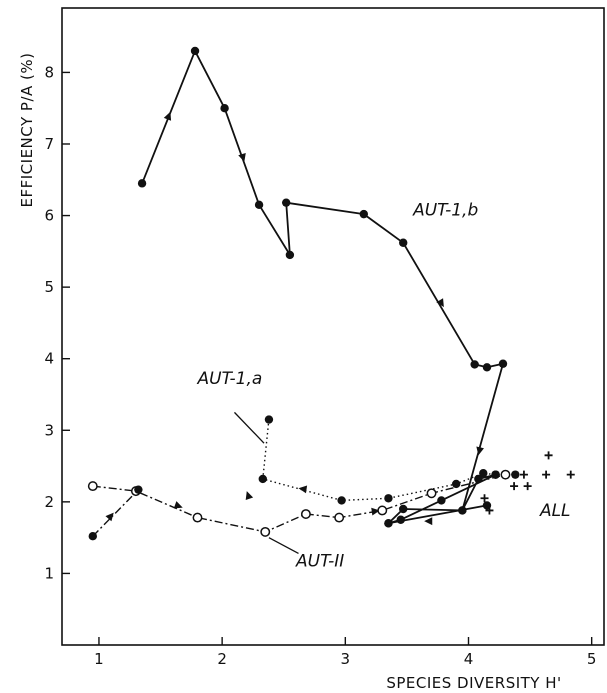 The height and width of the screenshot is (693, 607). What do you see at coordinates (230, 379) in the screenshot?
I see `series-label-aut-1-a: AUT-1,a` at bounding box center [230, 379].